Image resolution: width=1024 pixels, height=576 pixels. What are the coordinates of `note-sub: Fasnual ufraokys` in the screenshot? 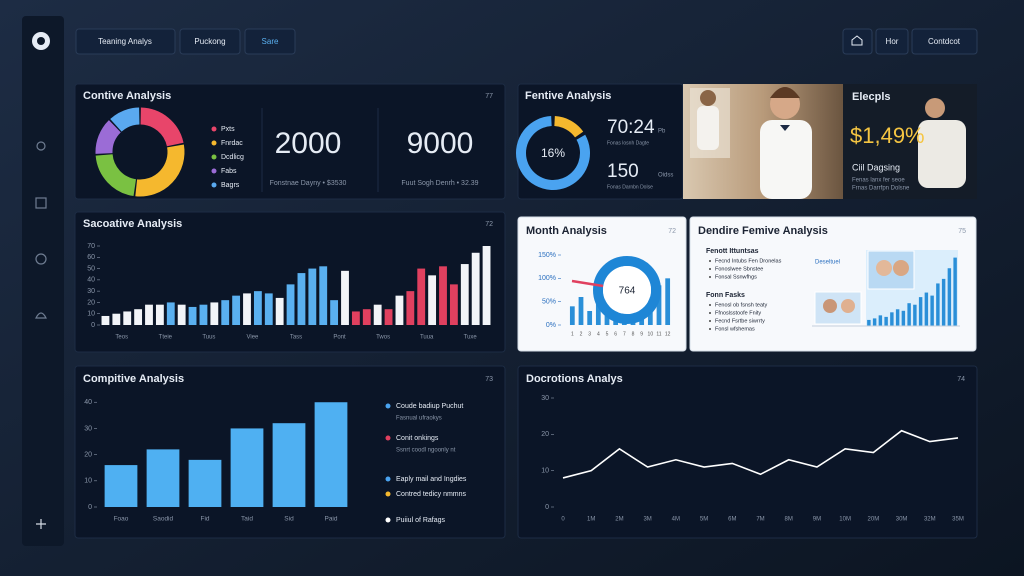 It's located at (419, 419).